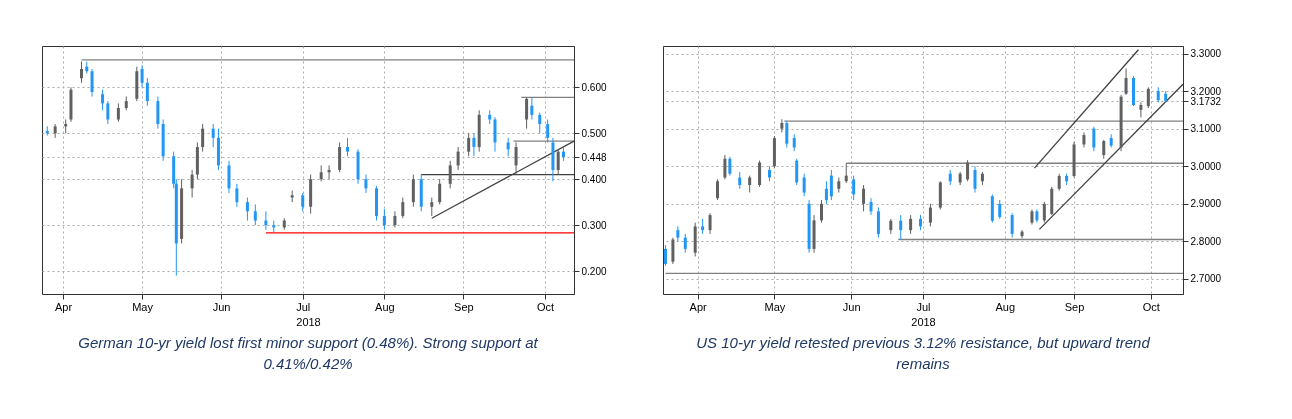 This screenshot has height=419, width=1292. I want to click on y-tick-label: 0.500, so click(594, 133).